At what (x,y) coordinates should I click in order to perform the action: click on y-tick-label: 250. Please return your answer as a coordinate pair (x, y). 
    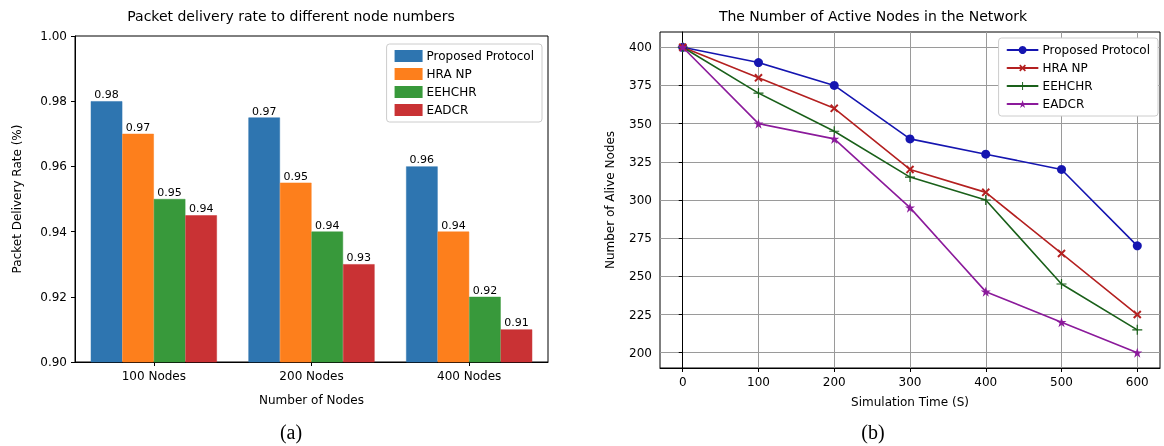
    Looking at the image, I should click on (640, 276).